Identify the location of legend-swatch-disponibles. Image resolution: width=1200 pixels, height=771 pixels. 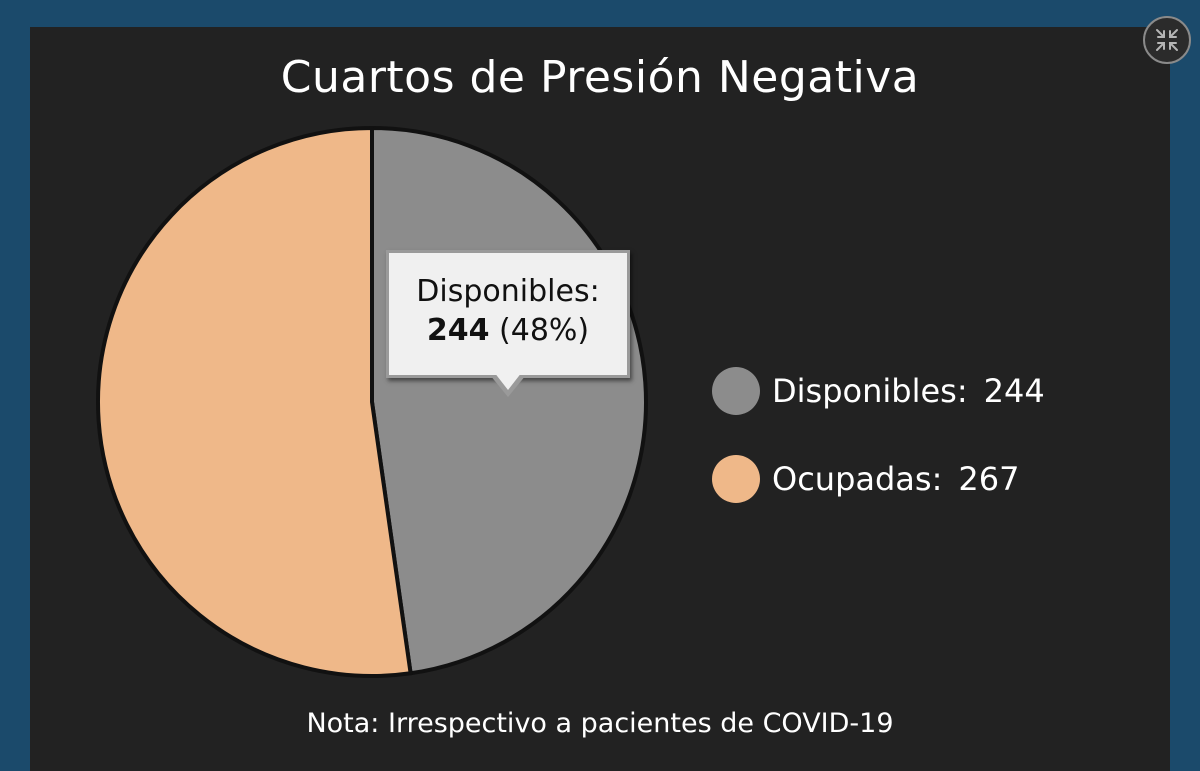
(736, 391).